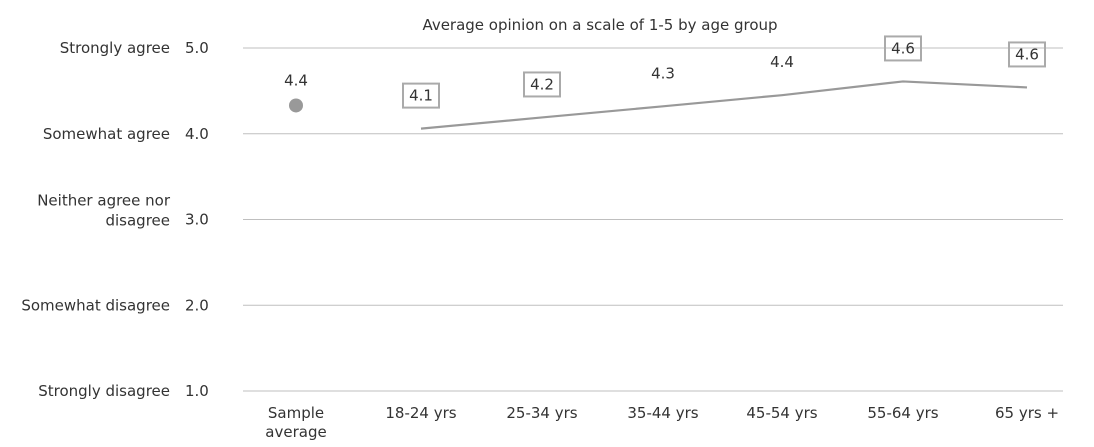 The width and height of the screenshot is (1094, 447). Describe the element at coordinates (115, 48) in the screenshot. I see `y-category-label: Strongly agree` at that location.